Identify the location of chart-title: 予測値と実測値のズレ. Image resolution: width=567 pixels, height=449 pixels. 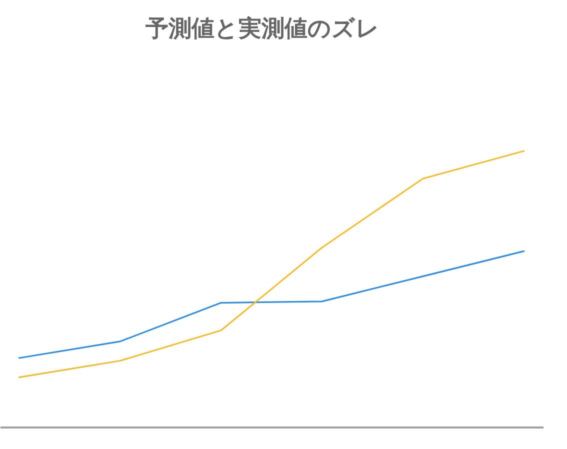
(262, 28).